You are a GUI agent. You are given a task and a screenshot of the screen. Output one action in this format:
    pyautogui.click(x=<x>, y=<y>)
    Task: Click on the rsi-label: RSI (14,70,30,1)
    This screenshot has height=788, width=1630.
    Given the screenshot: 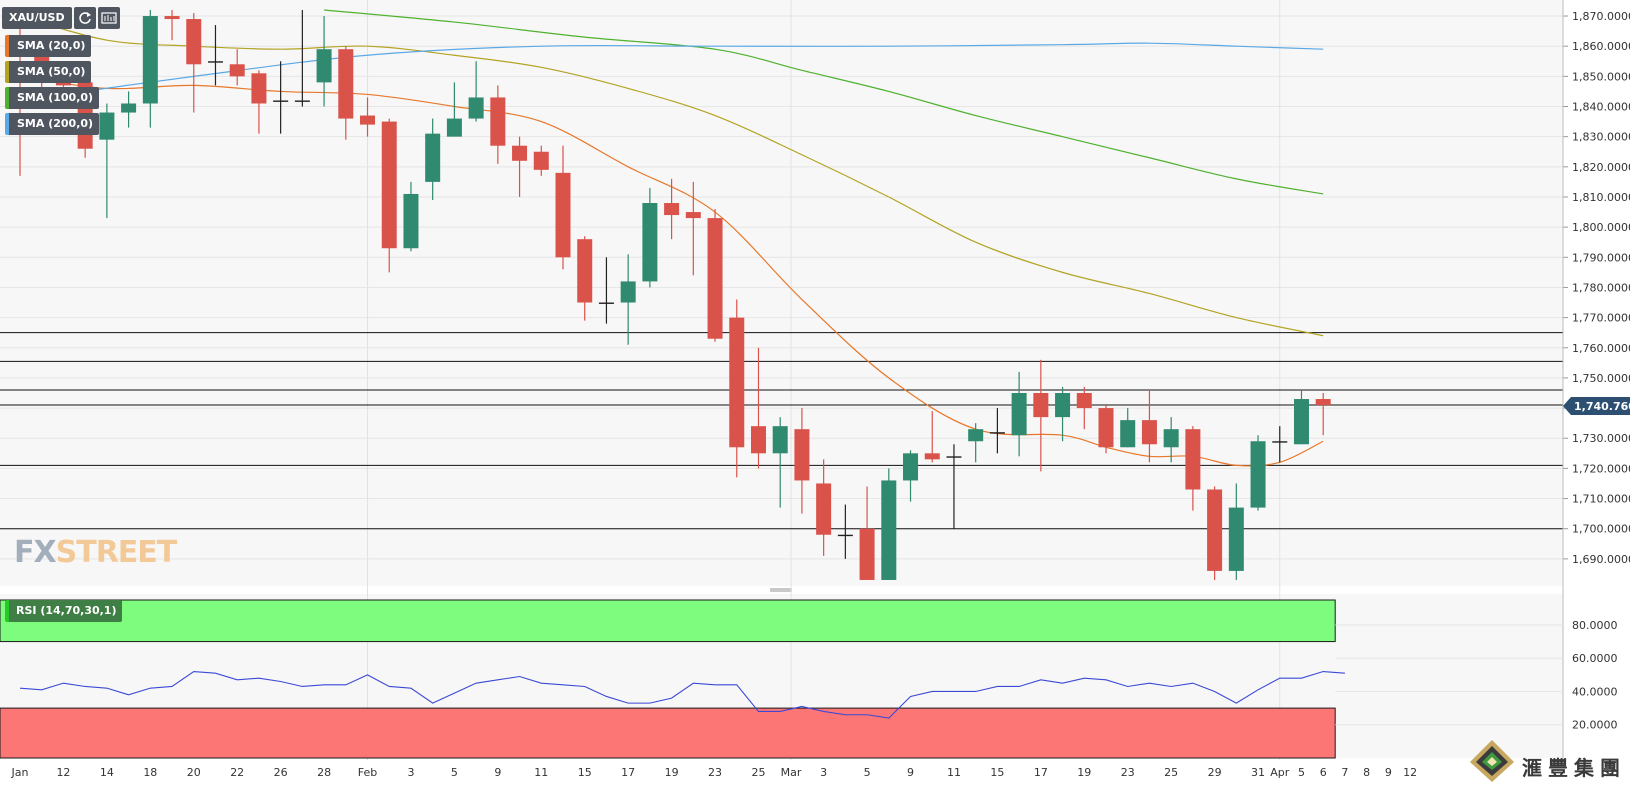 What is the action you would take?
    pyautogui.click(x=64, y=611)
    